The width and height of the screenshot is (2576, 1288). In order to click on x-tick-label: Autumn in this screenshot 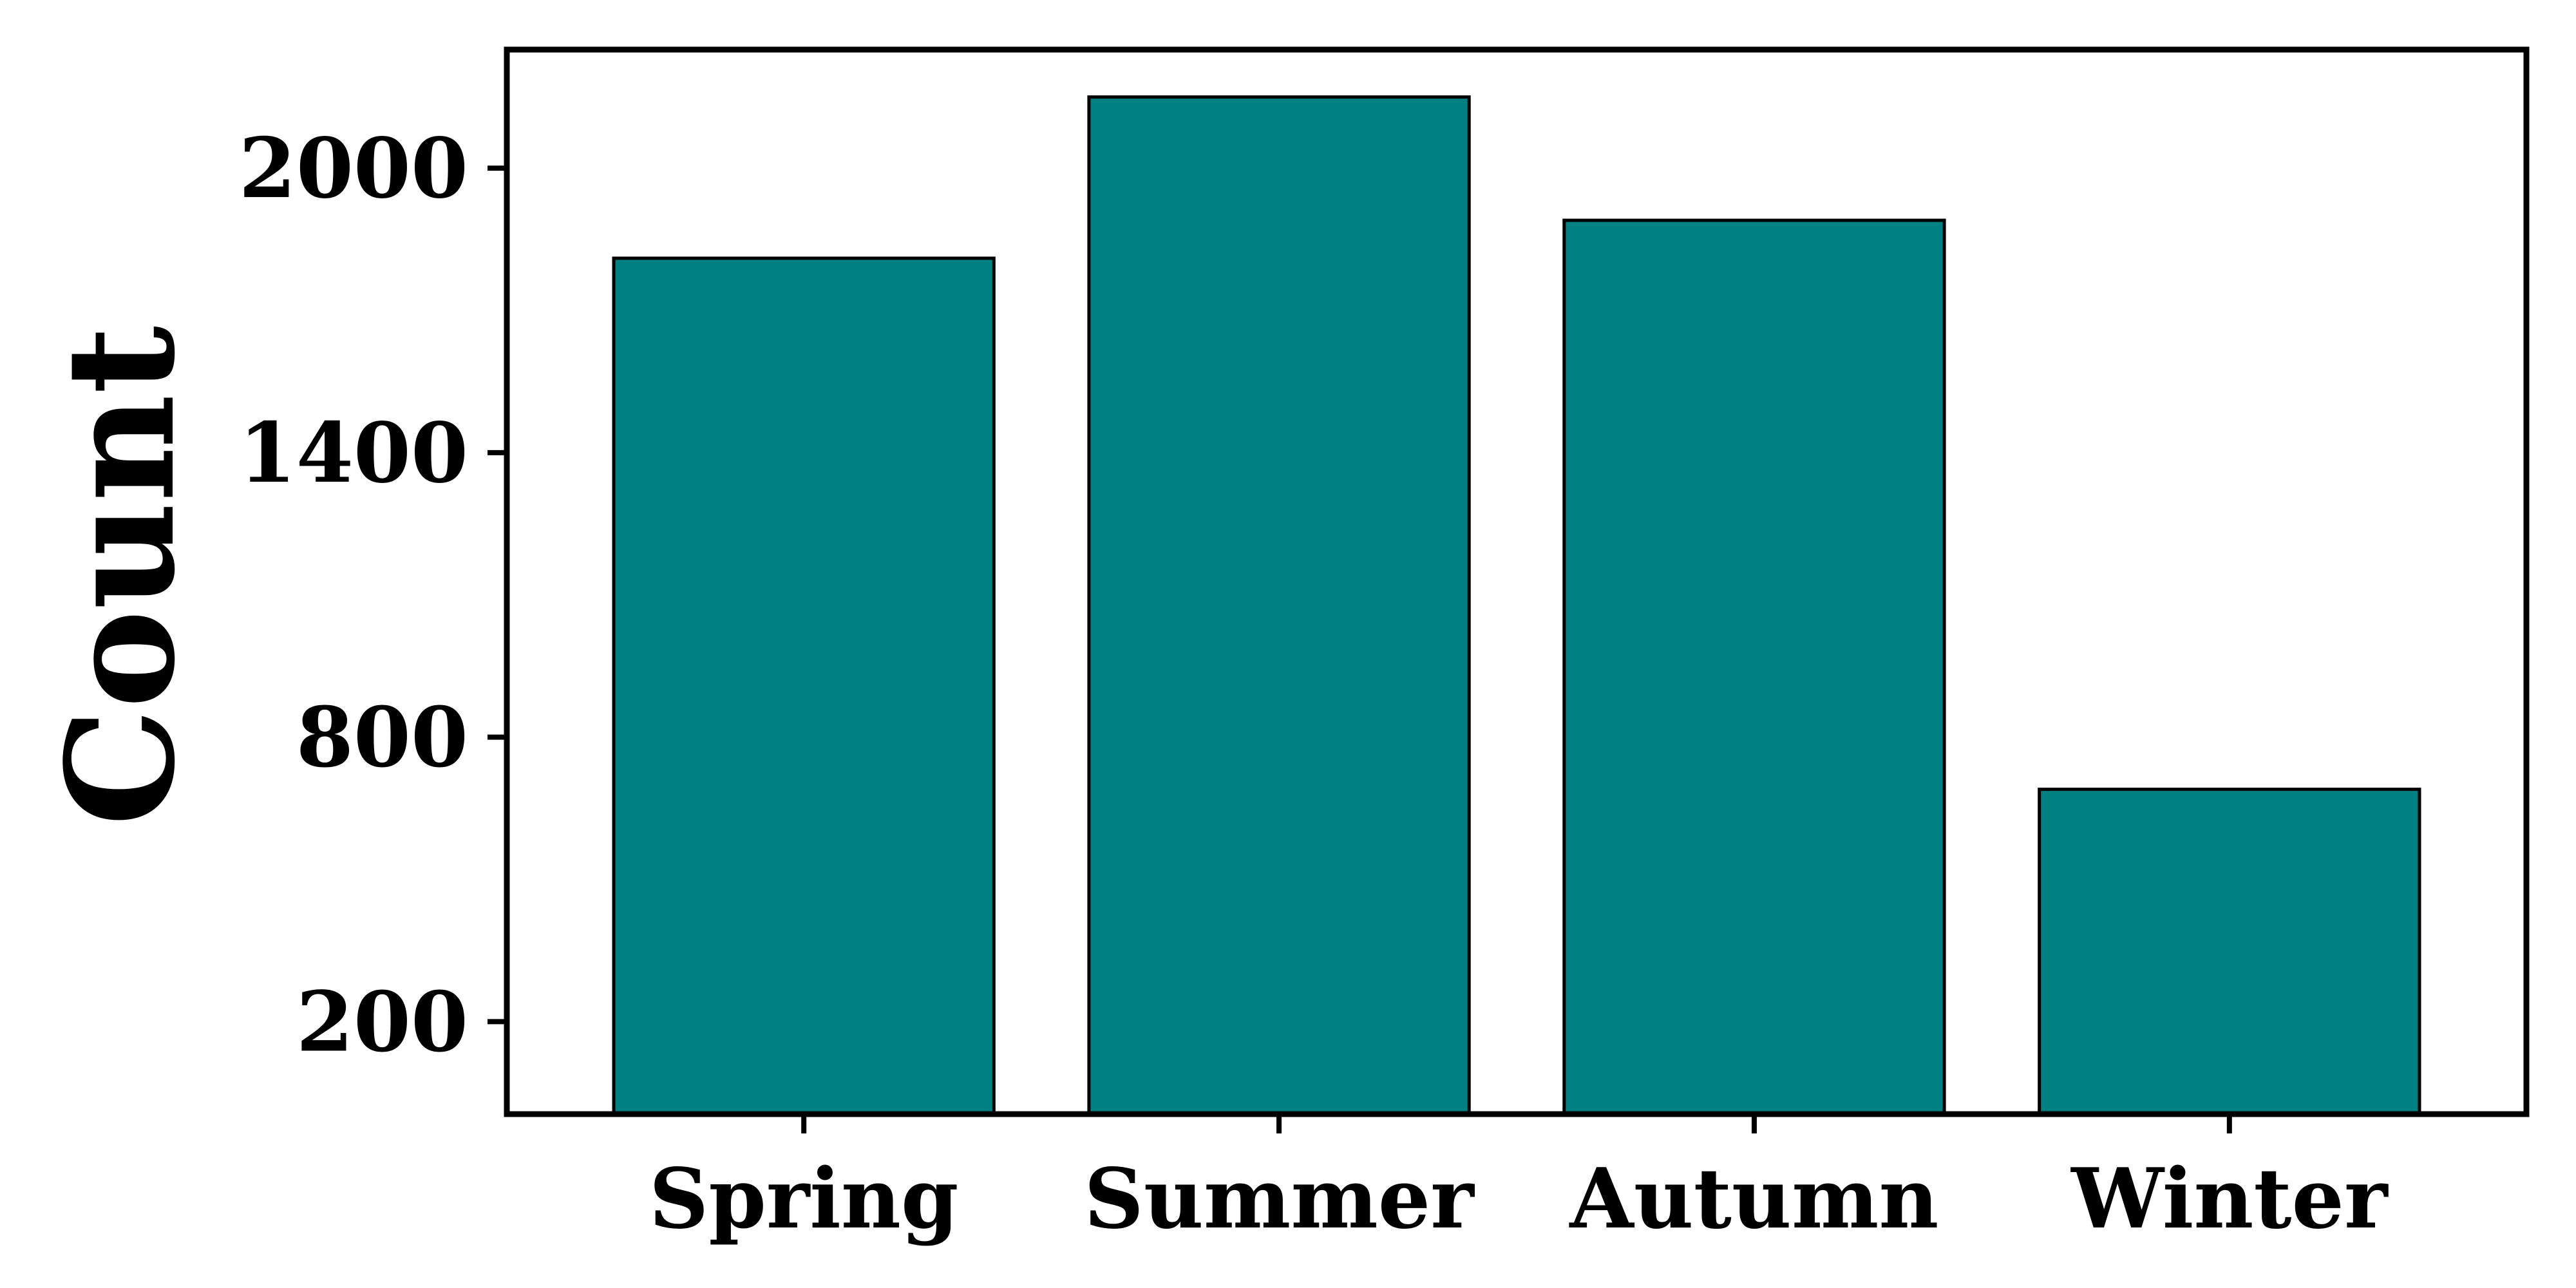, I will do `click(1754, 1199)`.